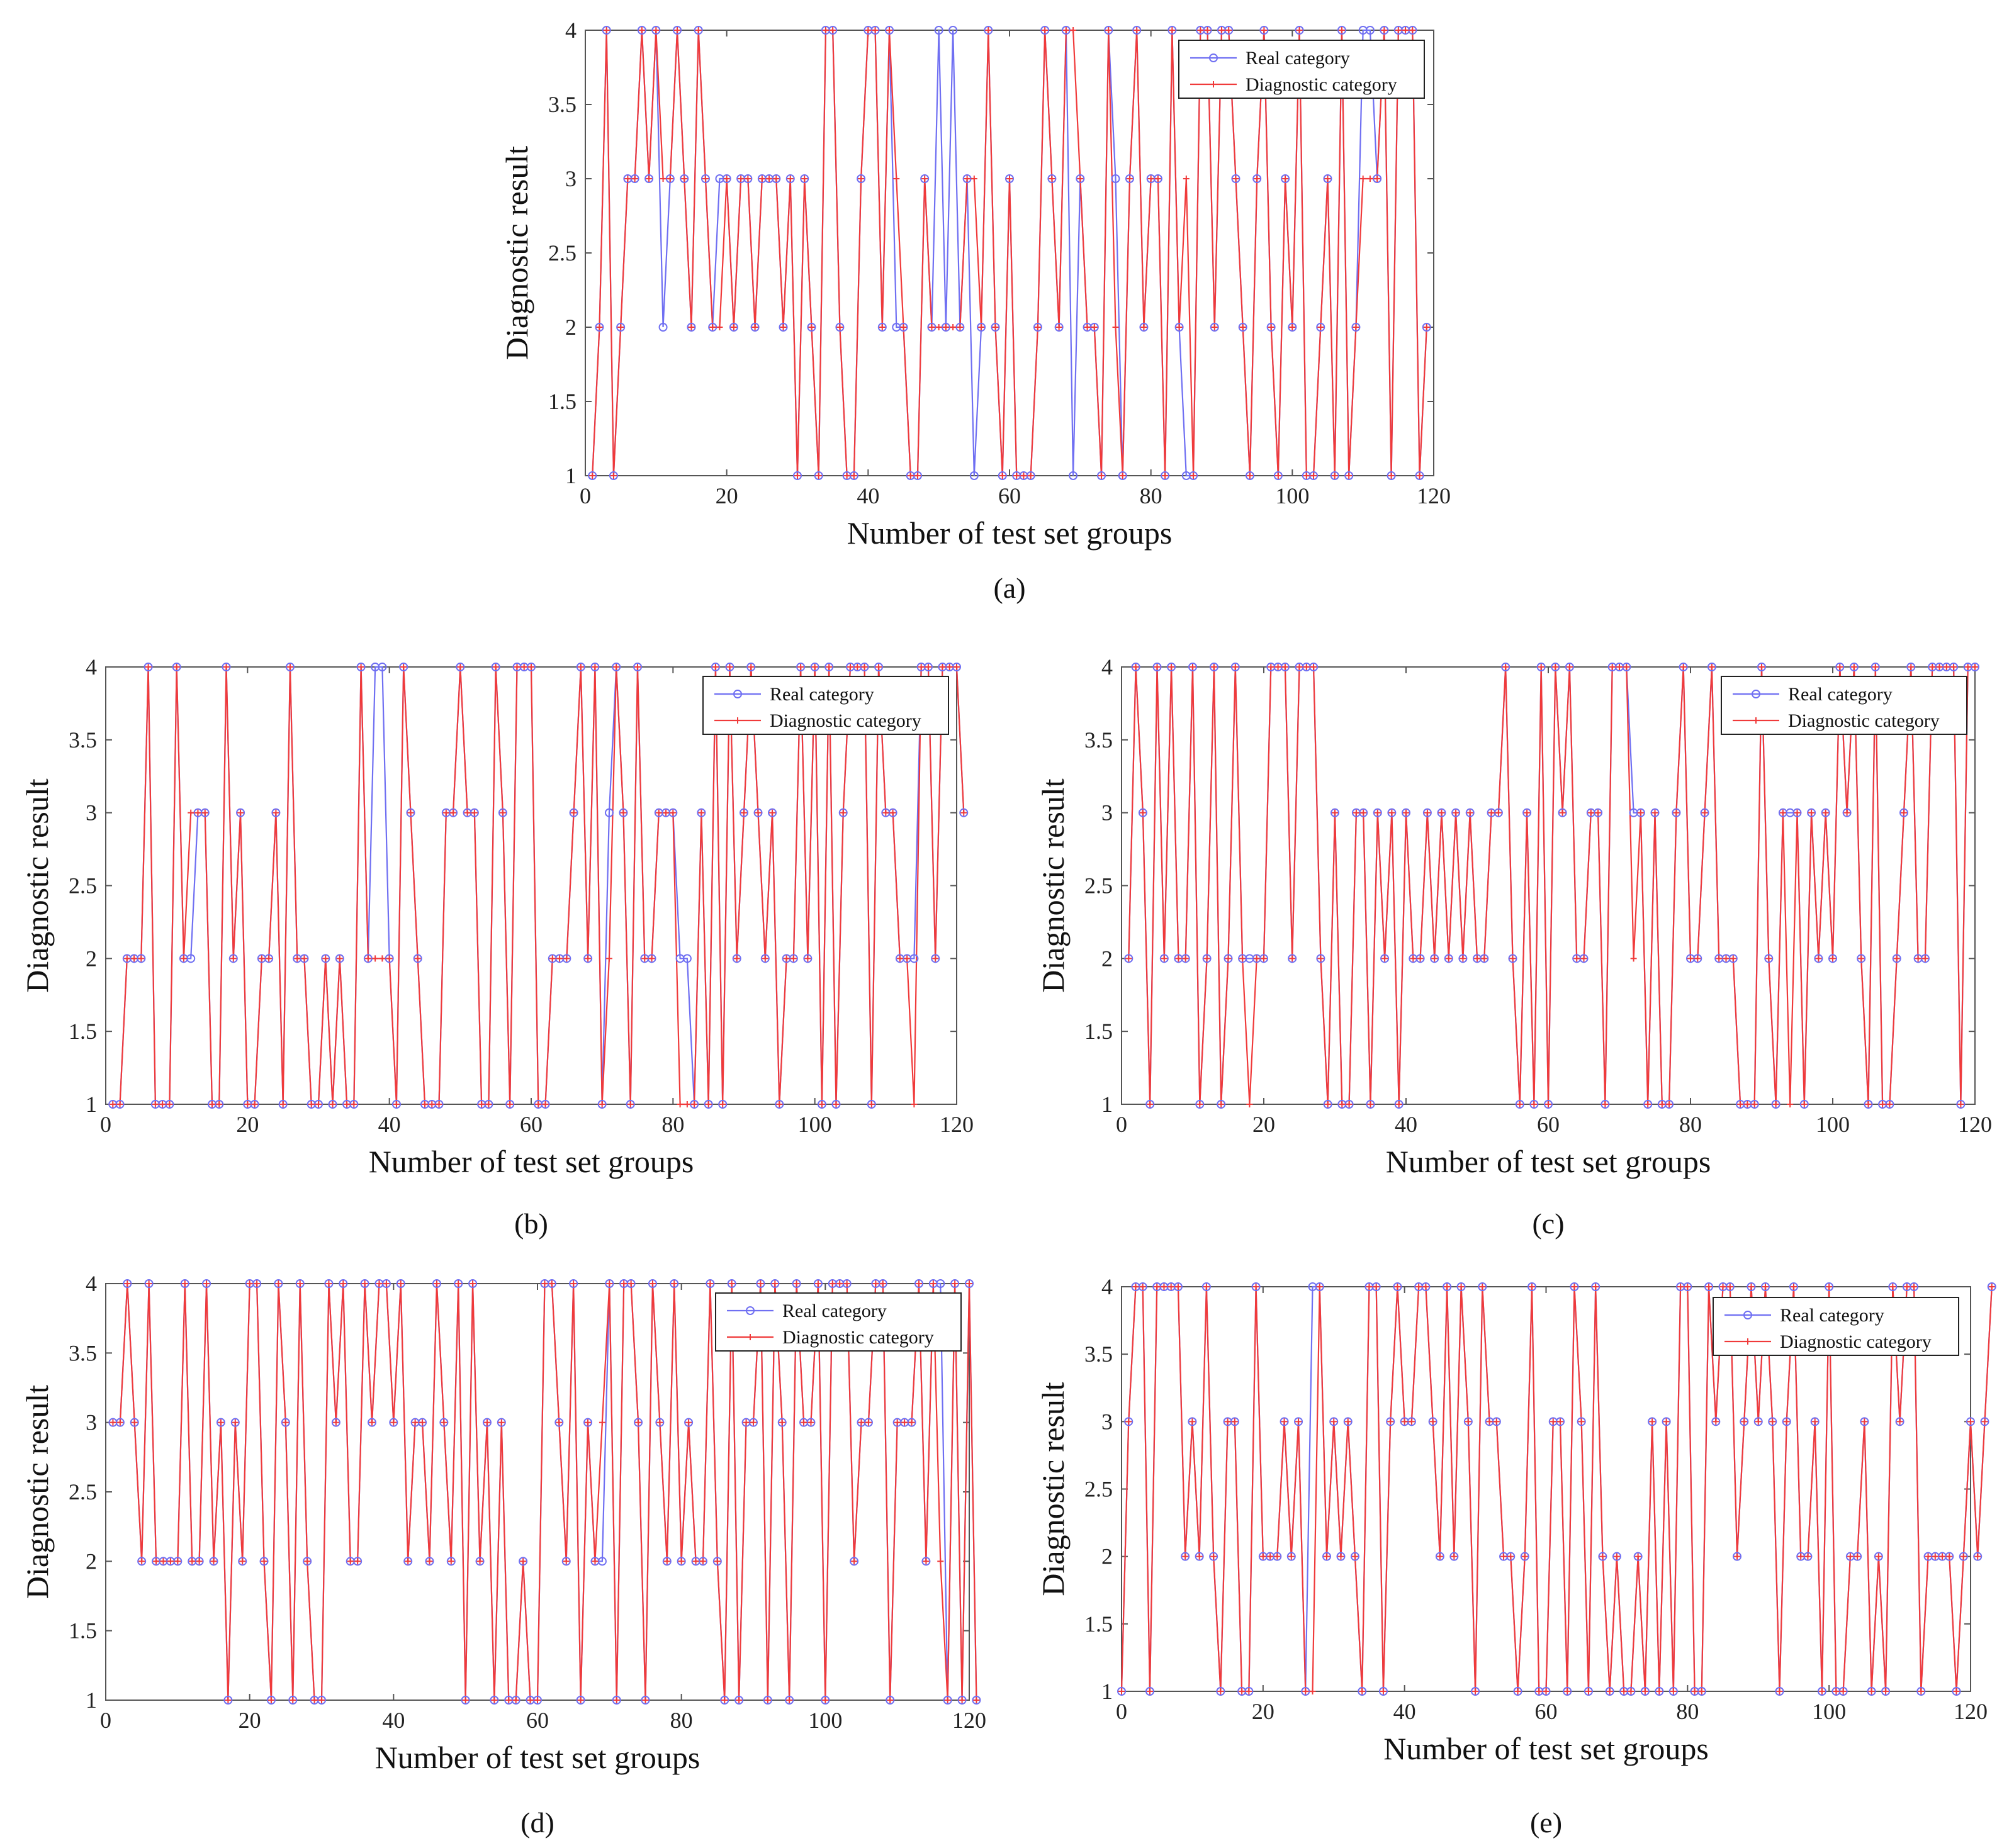  I want to click on x-tick-label: 80, so click(672, 1124).